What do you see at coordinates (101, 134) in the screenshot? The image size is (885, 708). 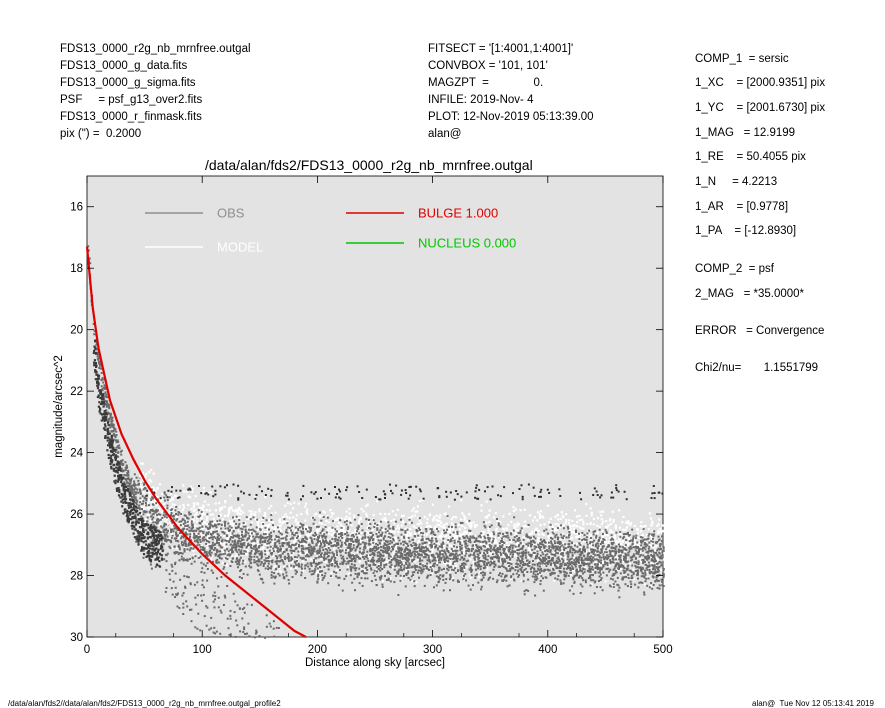 I see `pixel-scale-label: pix (") = 0.2000` at bounding box center [101, 134].